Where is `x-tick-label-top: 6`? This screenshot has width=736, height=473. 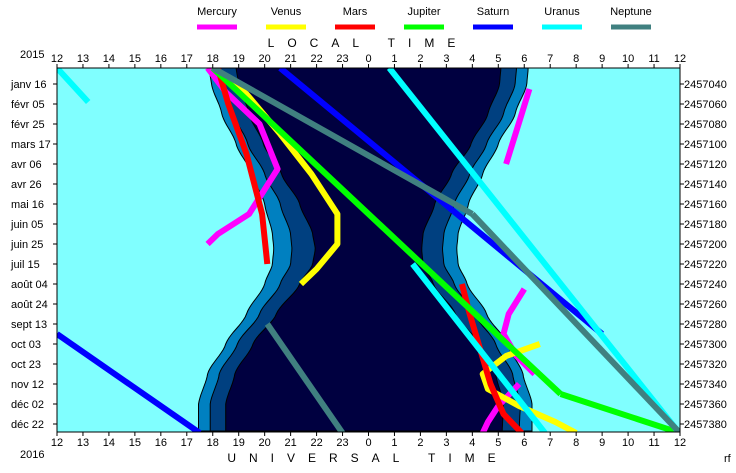 x-tick-label-top: 6 is located at coordinates (524, 59).